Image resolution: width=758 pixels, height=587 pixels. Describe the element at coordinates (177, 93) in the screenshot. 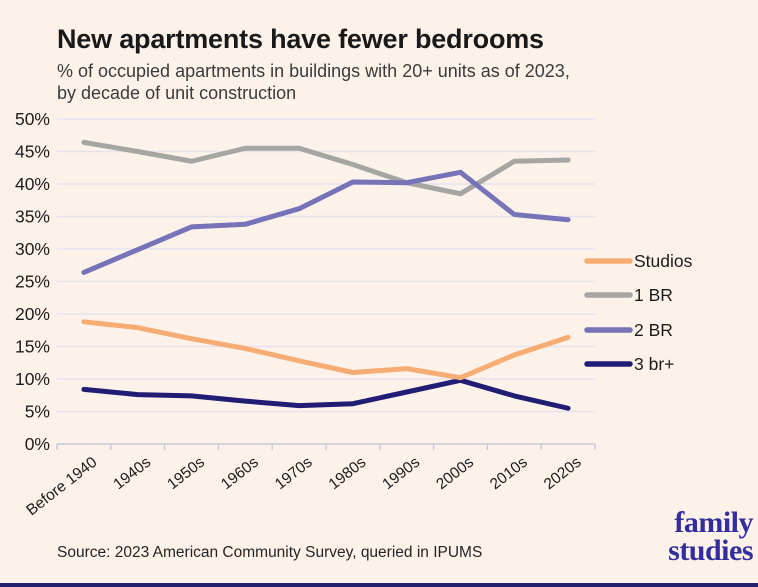

I see `chart-subtitle-line2: by decade of unit construction` at that location.